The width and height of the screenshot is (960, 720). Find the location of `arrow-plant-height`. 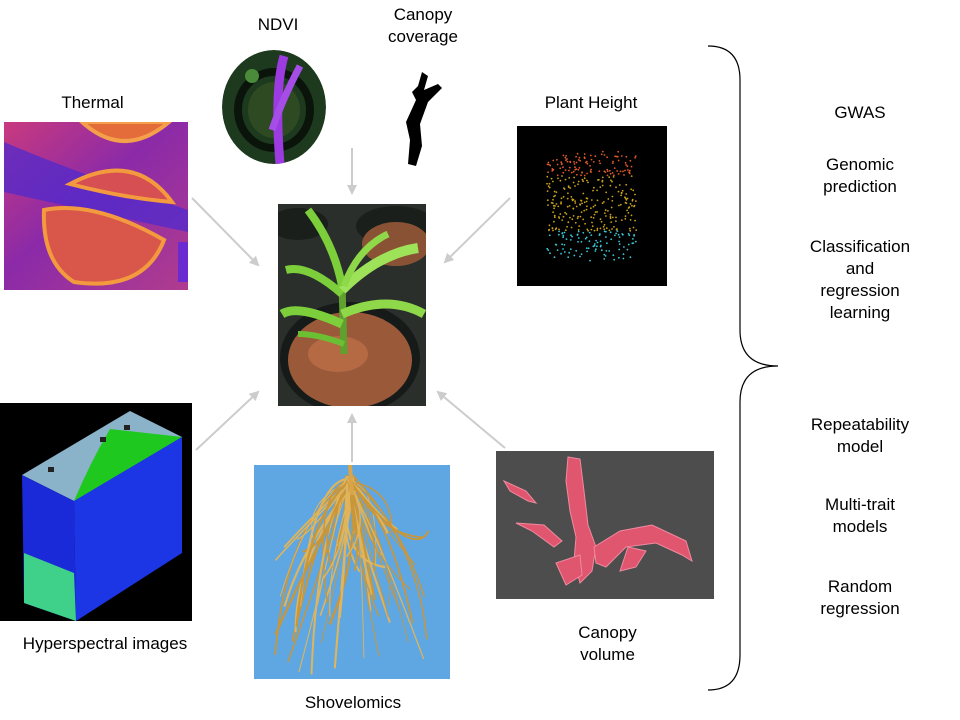

arrow-plant-height is located at coordinates (477, 230).